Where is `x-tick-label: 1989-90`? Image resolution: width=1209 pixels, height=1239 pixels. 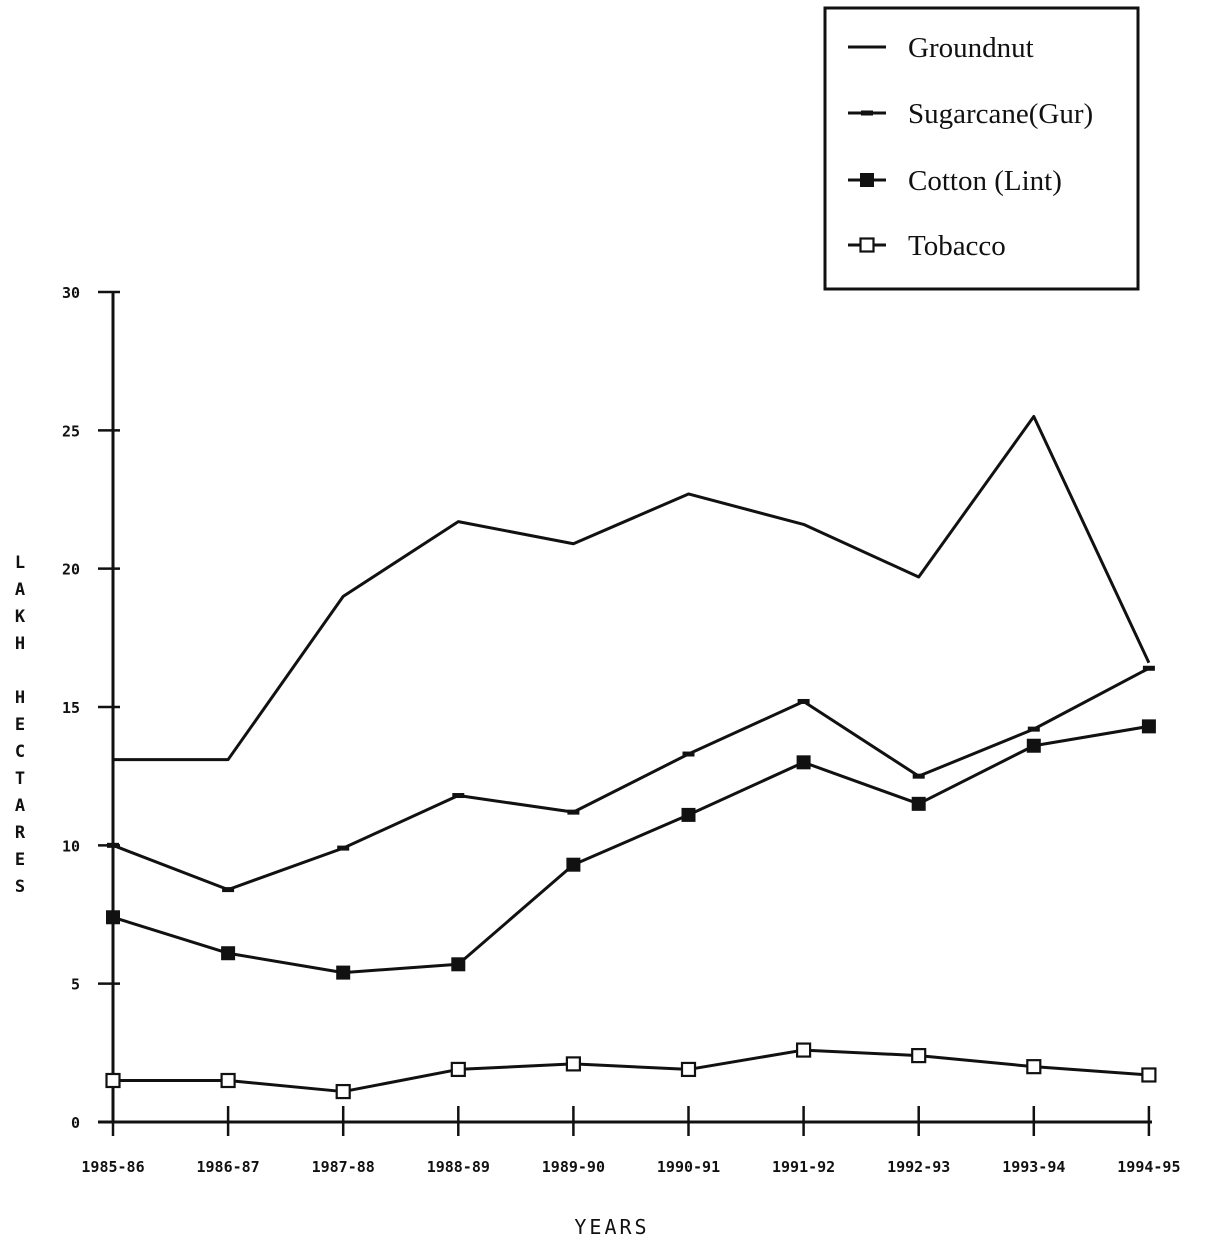 x-tick-label: 1989-90 is located at coordinates (573, 1167).